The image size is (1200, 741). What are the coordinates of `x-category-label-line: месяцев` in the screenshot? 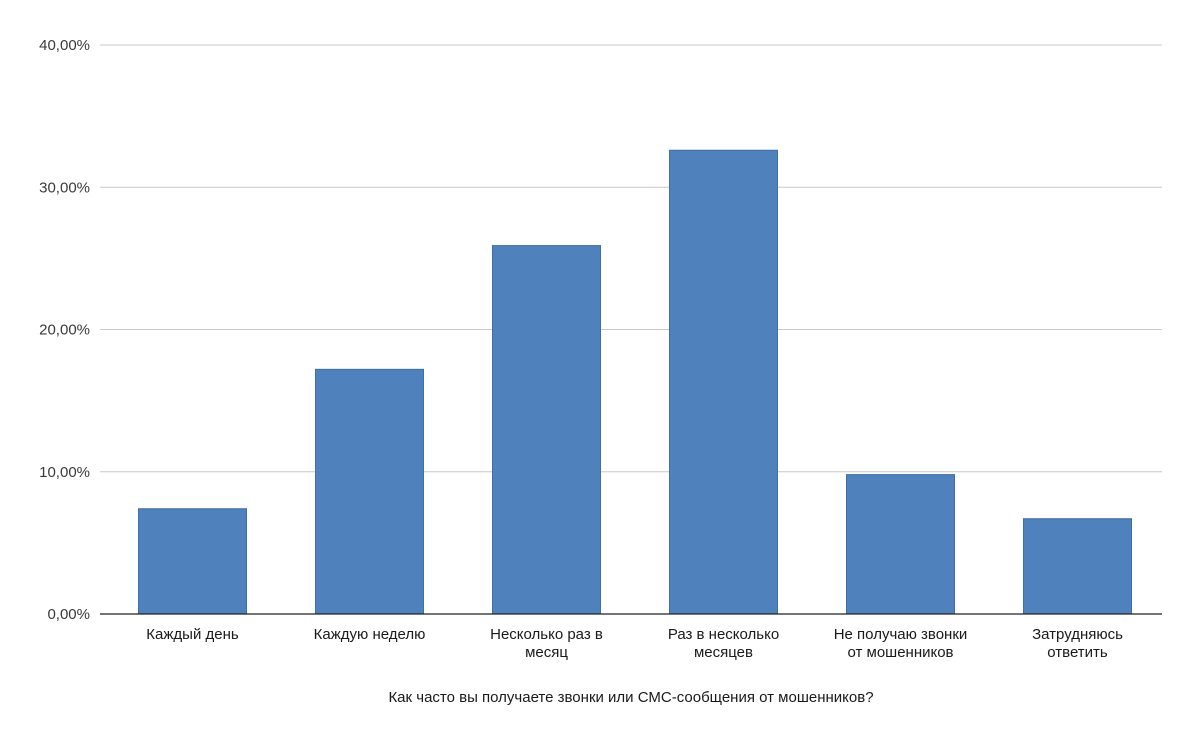 It's located at (723, 652).